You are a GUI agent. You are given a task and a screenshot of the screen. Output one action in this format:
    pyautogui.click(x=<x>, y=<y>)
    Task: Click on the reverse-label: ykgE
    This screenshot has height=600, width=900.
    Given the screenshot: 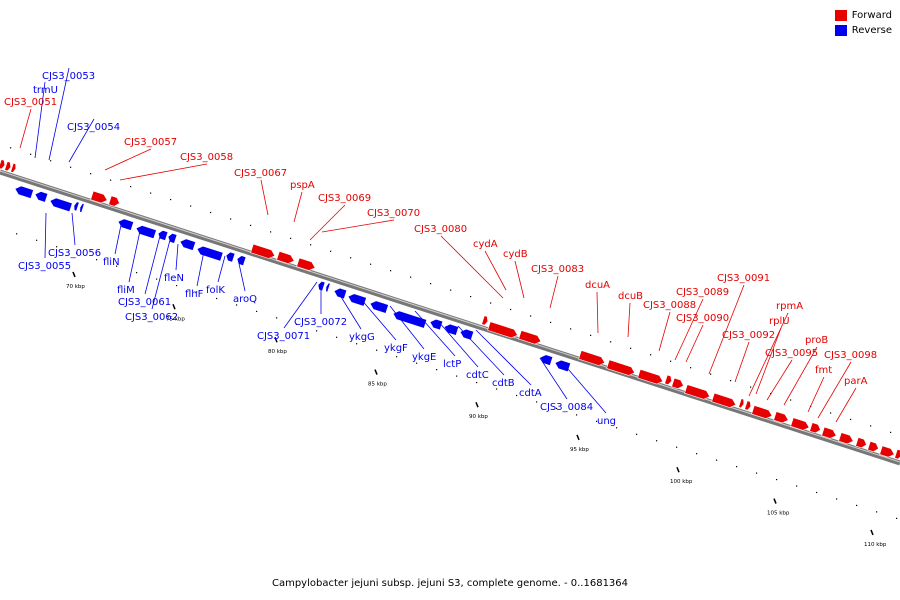 What is the action you would take?
    pyautogui.click(x=424, y=357)
    